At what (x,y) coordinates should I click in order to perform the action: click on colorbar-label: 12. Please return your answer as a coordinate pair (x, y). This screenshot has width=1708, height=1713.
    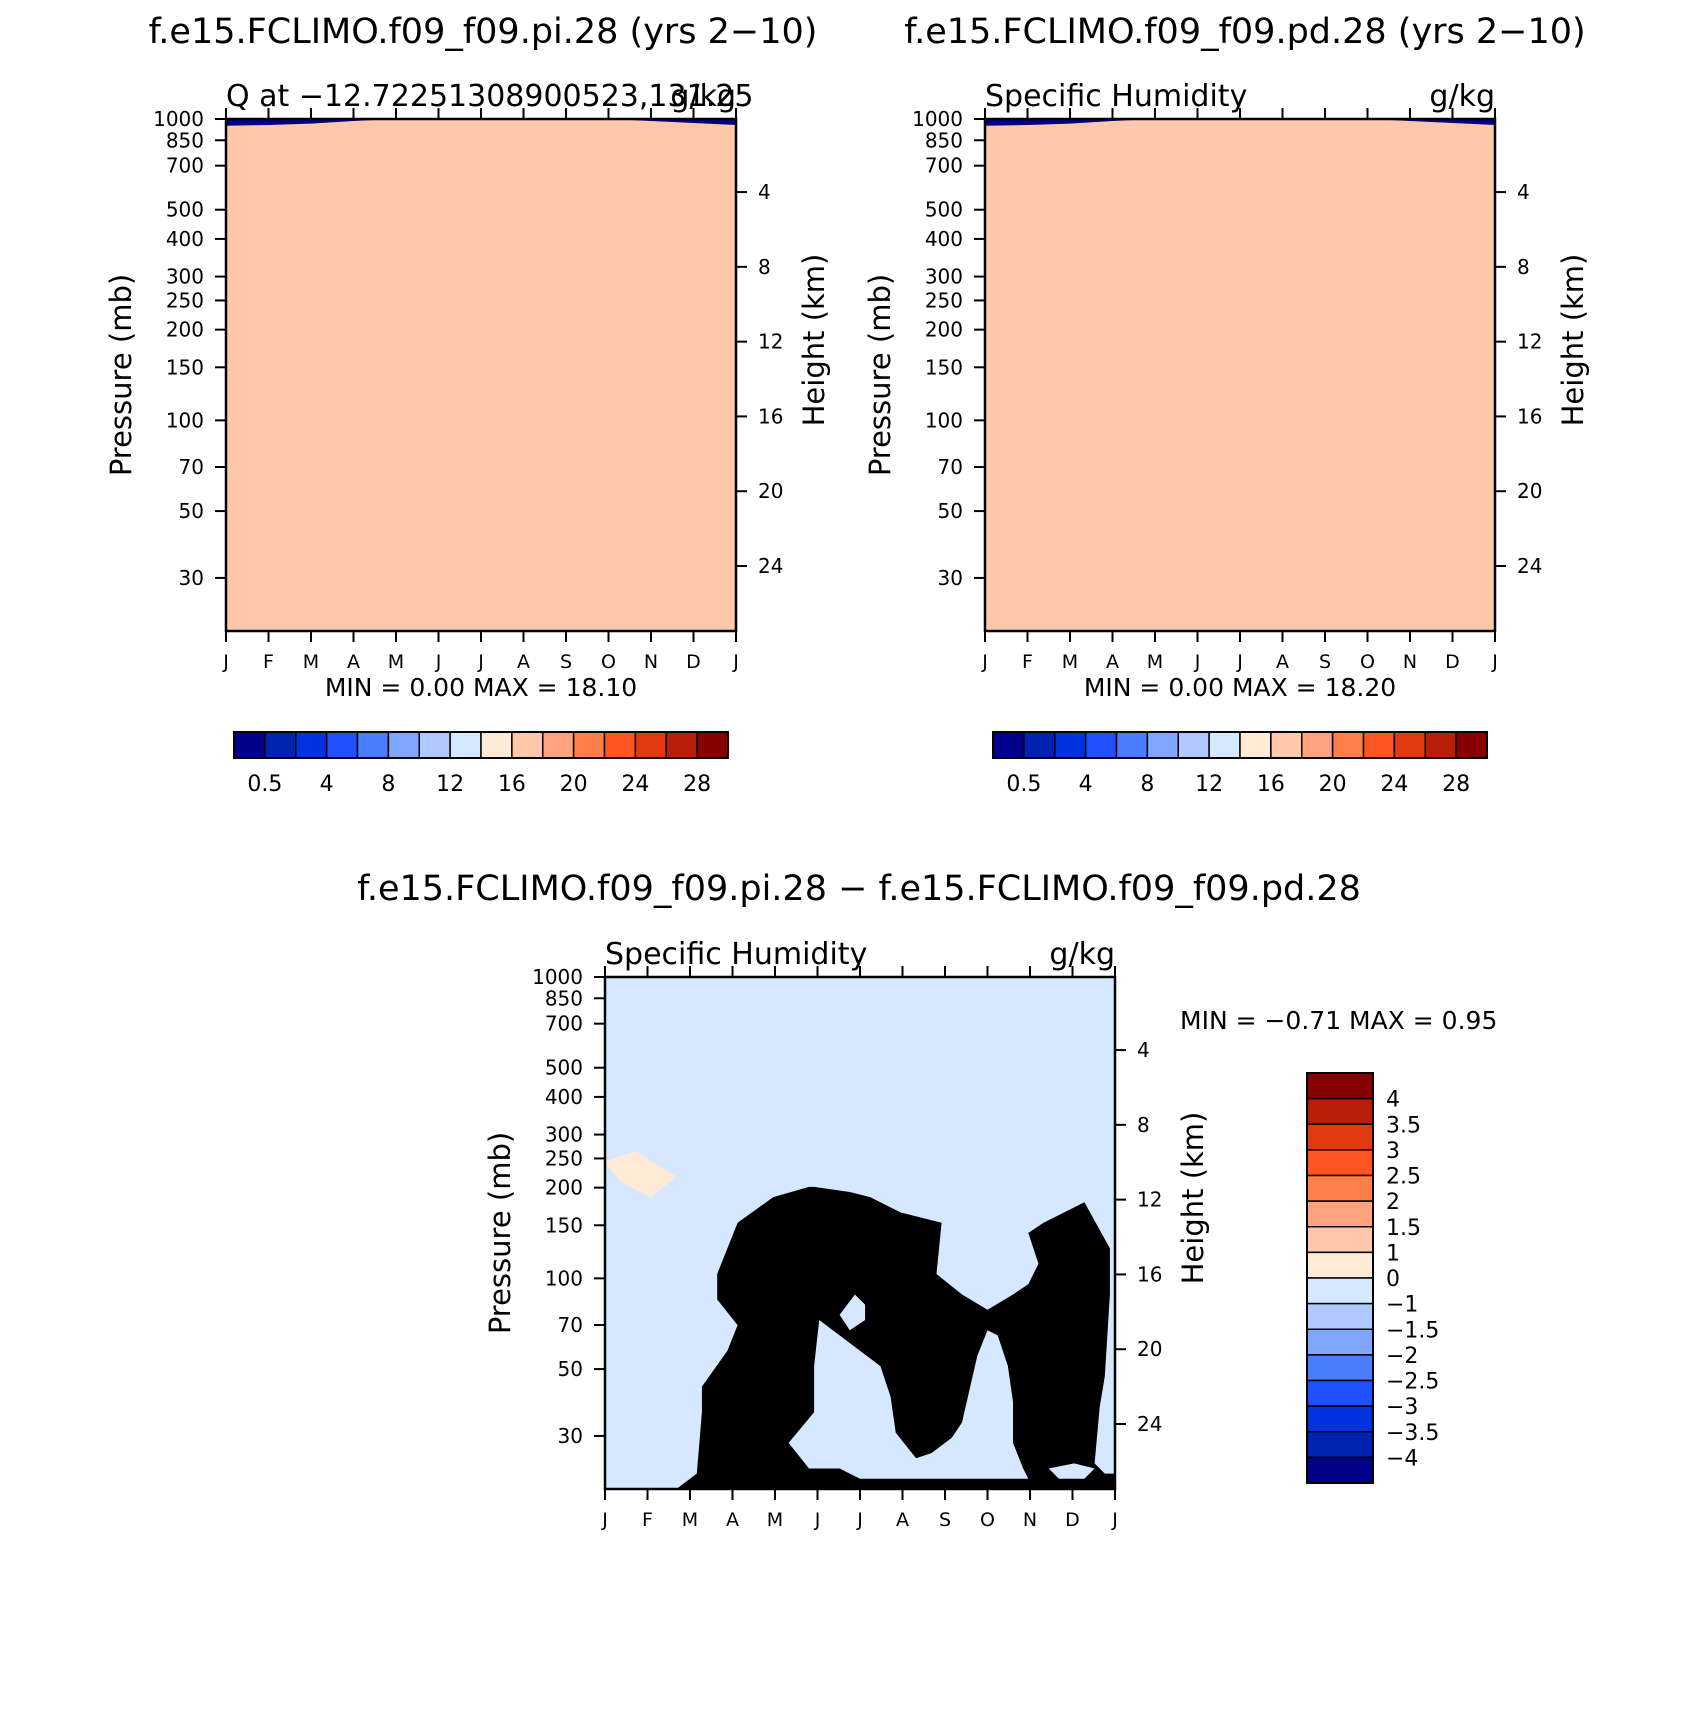
    Looking at the image, I should click on (450, 784).